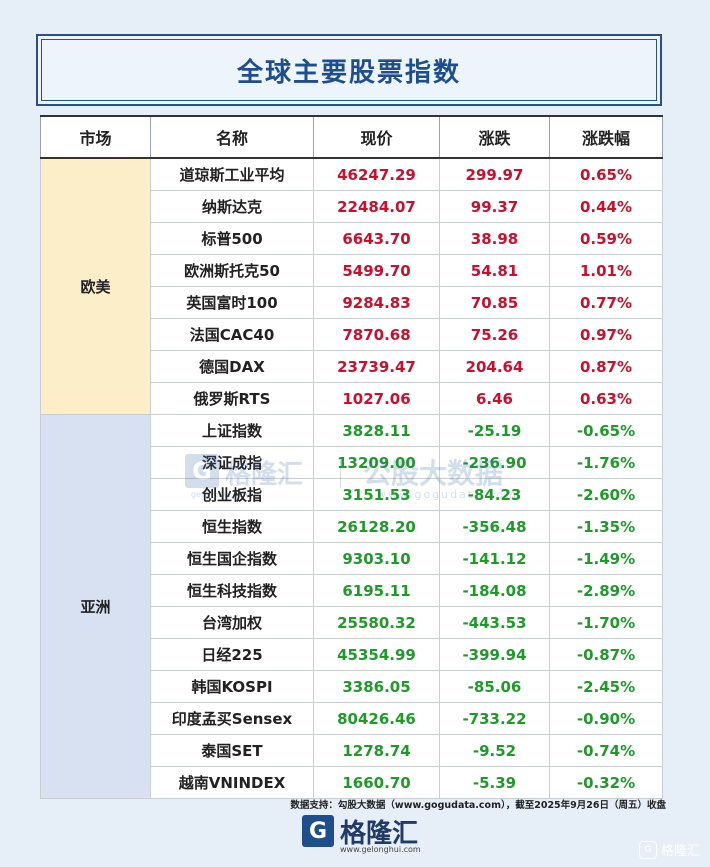 This screenshot has width=710, height=867. I want to click on index-change: -184.08, so click(494, 590).